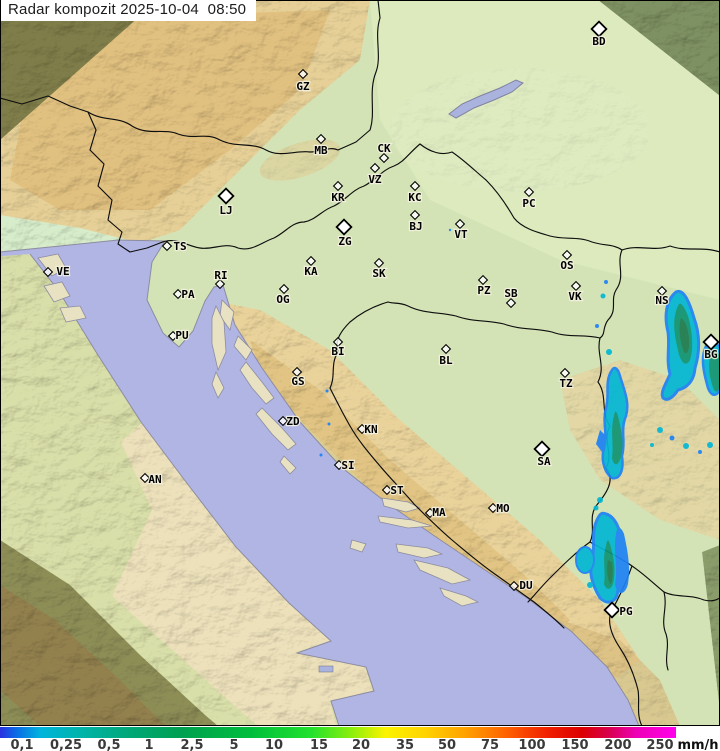 The image size is (720, 751). What do you see at coordinates (79, 70) in the screenshot?
I see `out-of-range-top-left` at bounding box center [79, 70].